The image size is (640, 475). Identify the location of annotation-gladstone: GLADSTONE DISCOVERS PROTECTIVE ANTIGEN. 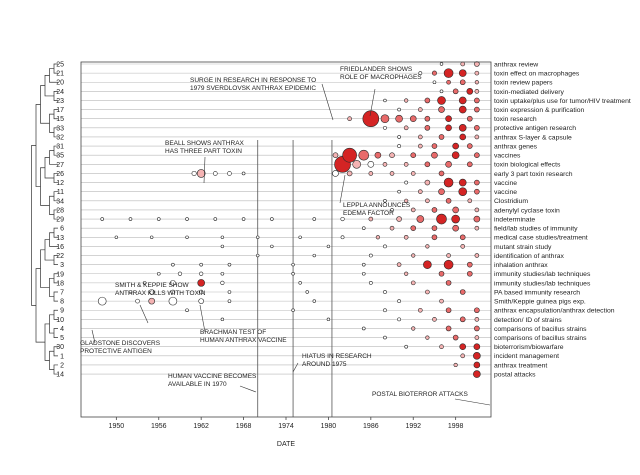
(120, 347).